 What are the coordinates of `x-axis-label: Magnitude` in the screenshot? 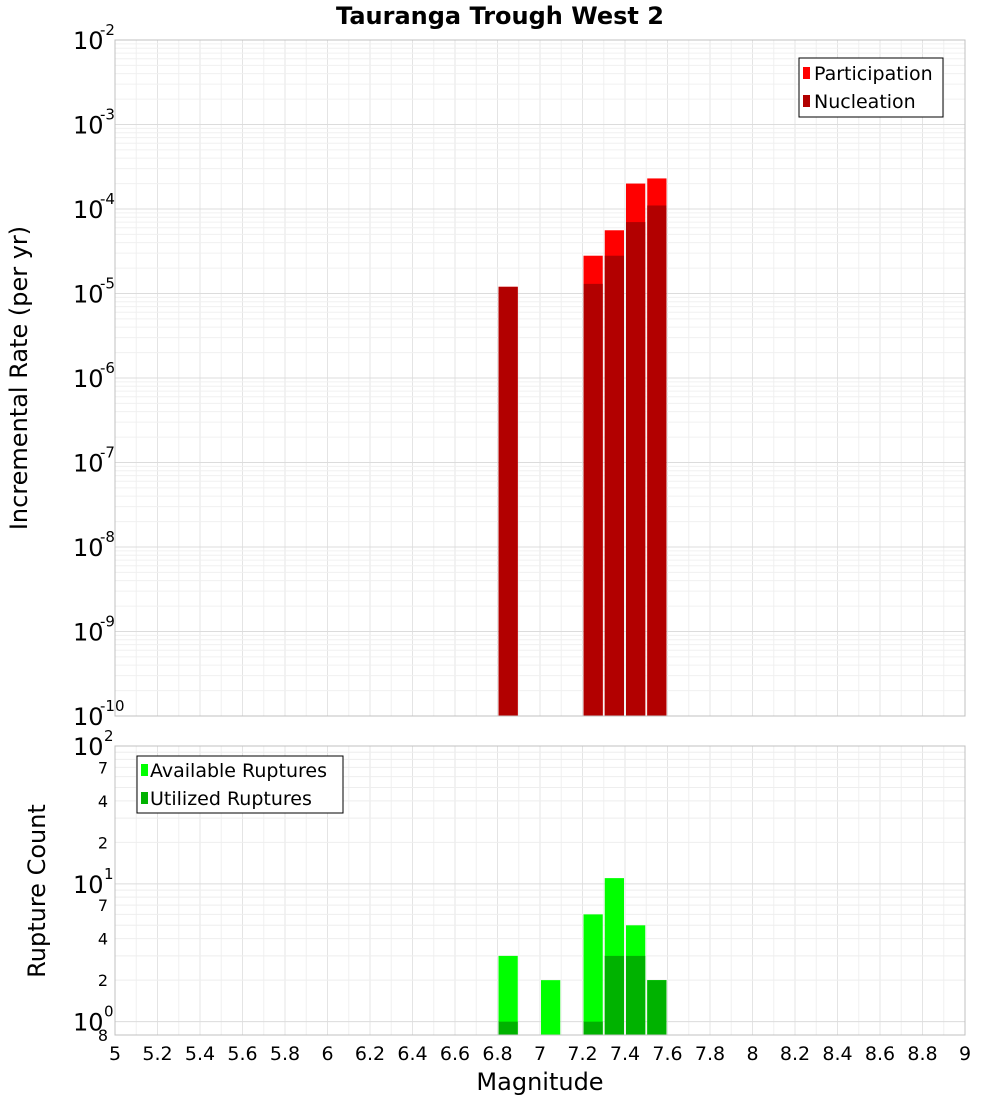 It's located at (539, 1082).